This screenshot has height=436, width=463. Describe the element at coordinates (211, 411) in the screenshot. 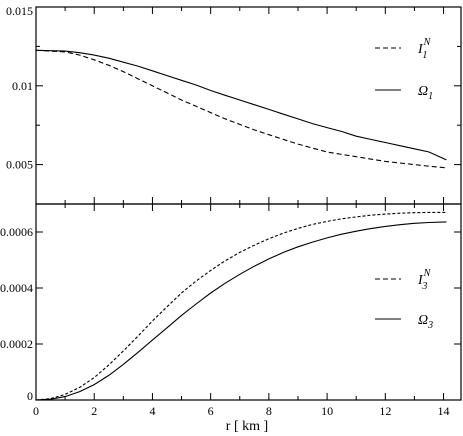

I see `x-tick-label: 6` at that location.